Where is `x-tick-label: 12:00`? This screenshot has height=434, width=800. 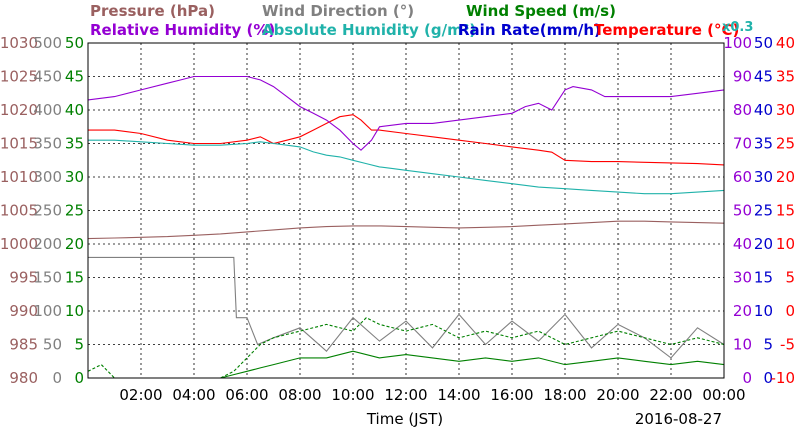 x-tick-label: 12:00 is located at coordinates (405, 395).